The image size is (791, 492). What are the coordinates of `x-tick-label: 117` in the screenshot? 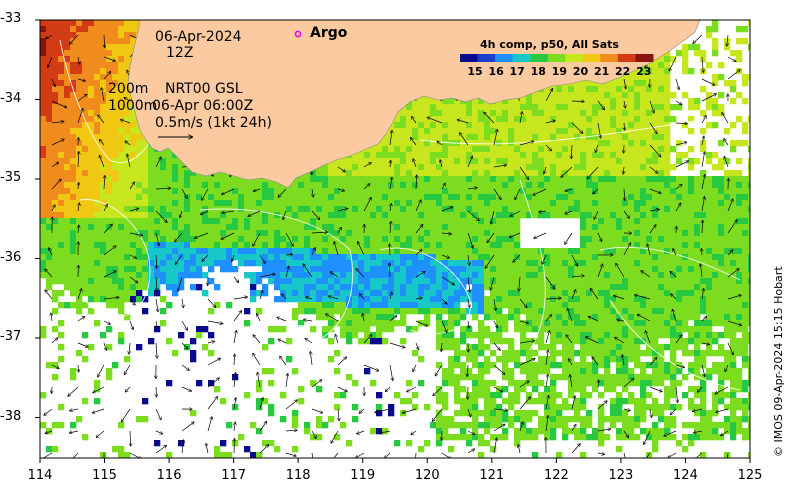 It's located at (234, 475).